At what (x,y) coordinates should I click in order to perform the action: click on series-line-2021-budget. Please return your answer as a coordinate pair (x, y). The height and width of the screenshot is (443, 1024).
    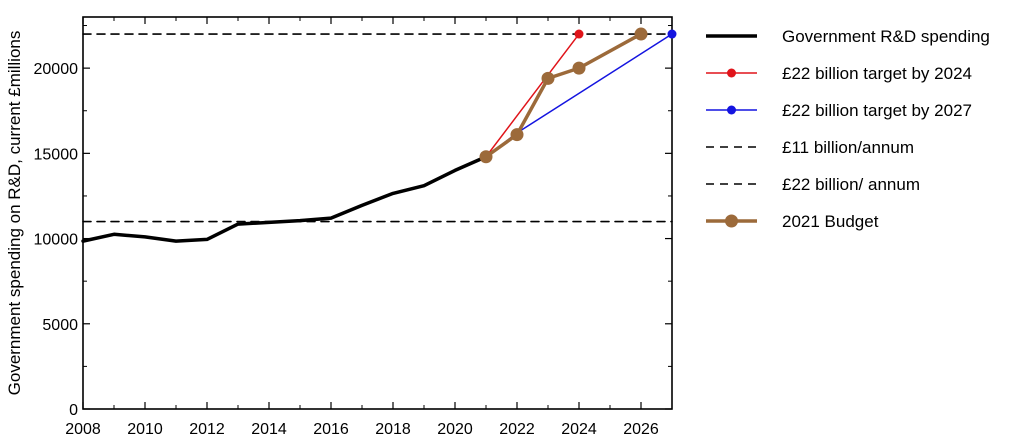
    Looking at the image, I should click on (563, 95).